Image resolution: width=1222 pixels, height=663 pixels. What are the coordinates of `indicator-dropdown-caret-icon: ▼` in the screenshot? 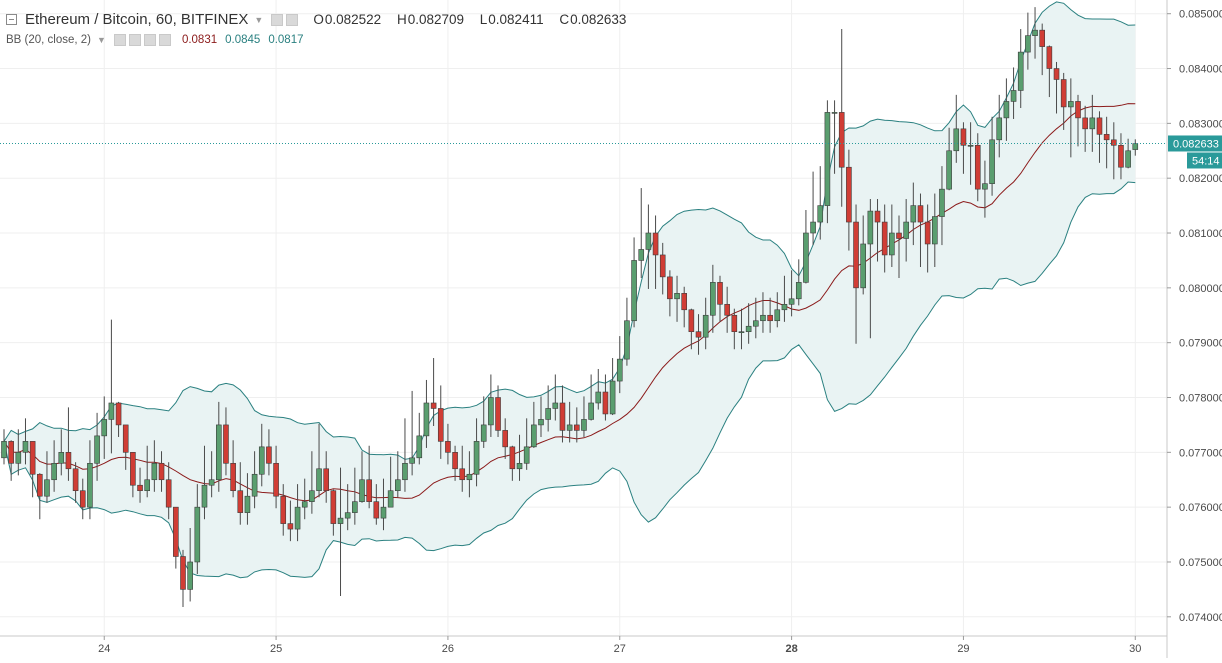 It's located at (101, 40).